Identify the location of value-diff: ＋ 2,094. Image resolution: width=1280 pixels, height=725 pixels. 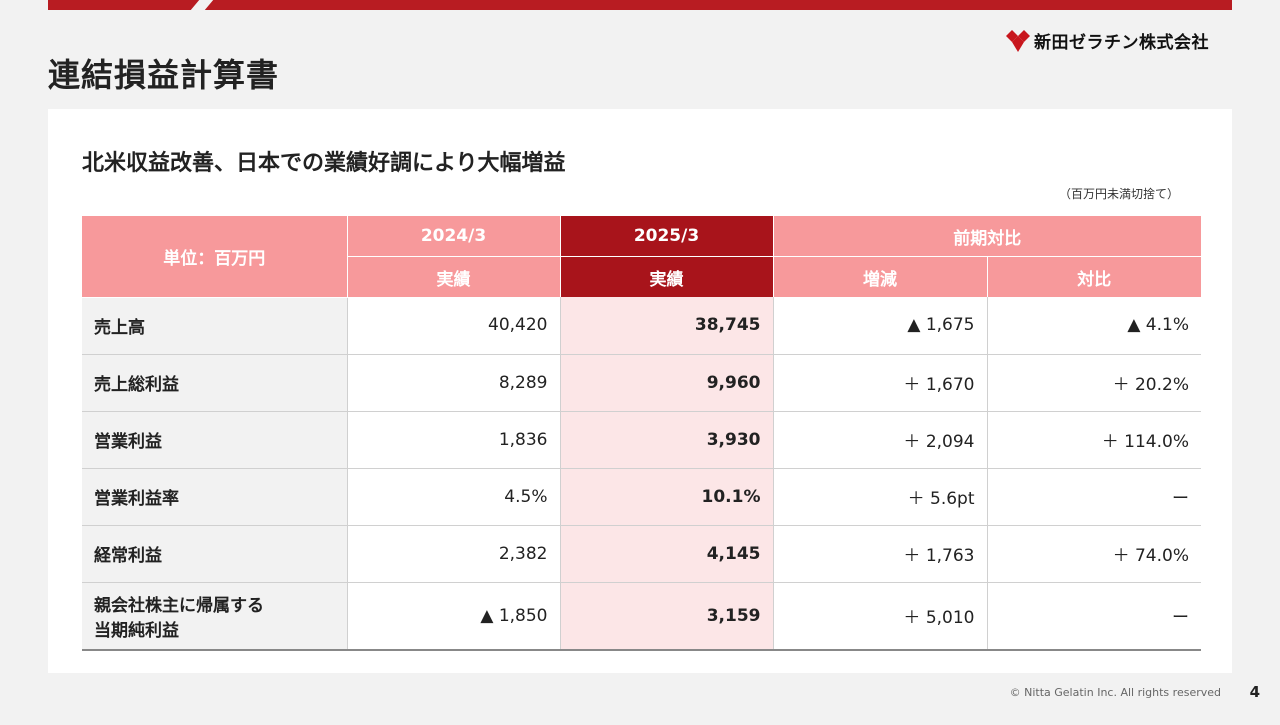
(880, 440).